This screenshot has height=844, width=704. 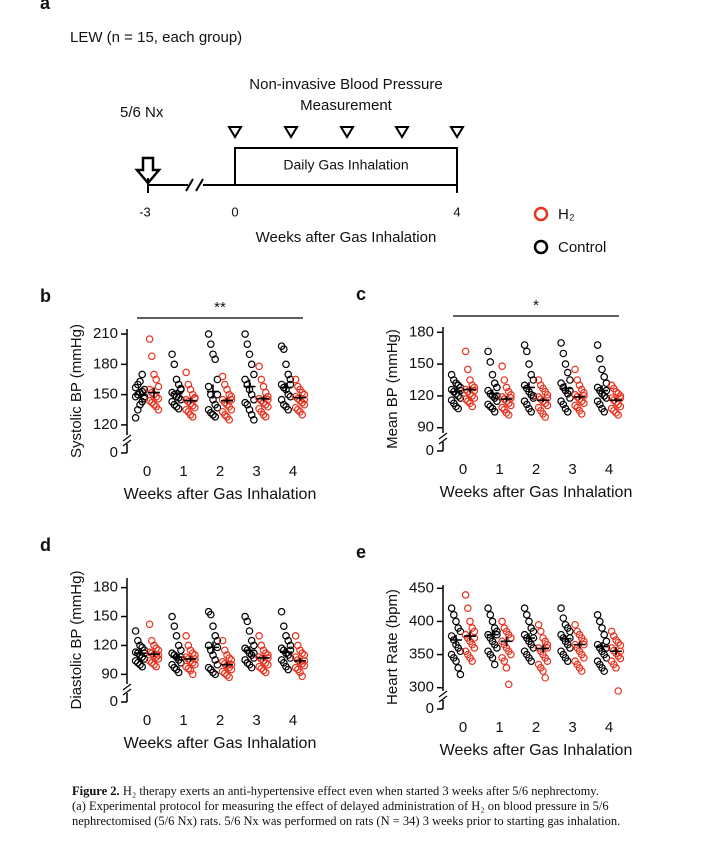 I want to click on y-tick-label: 300, so click(x=421, y=687).